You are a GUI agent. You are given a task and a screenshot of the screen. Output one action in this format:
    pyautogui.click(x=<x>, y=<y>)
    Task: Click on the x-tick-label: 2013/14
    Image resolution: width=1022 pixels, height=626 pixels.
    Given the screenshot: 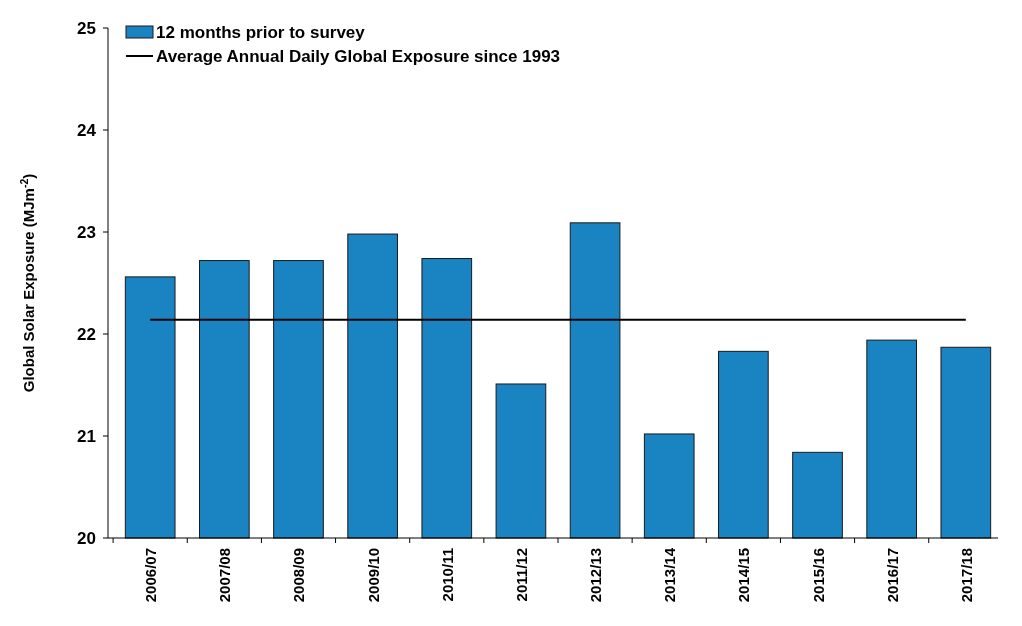 What is the action you would take?
    pyautogui.click(x=670, y=575)
    